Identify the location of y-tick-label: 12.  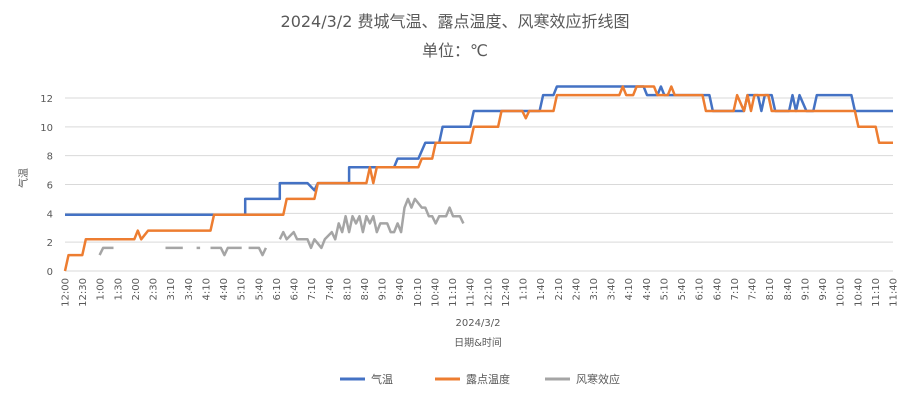
(46, 99).